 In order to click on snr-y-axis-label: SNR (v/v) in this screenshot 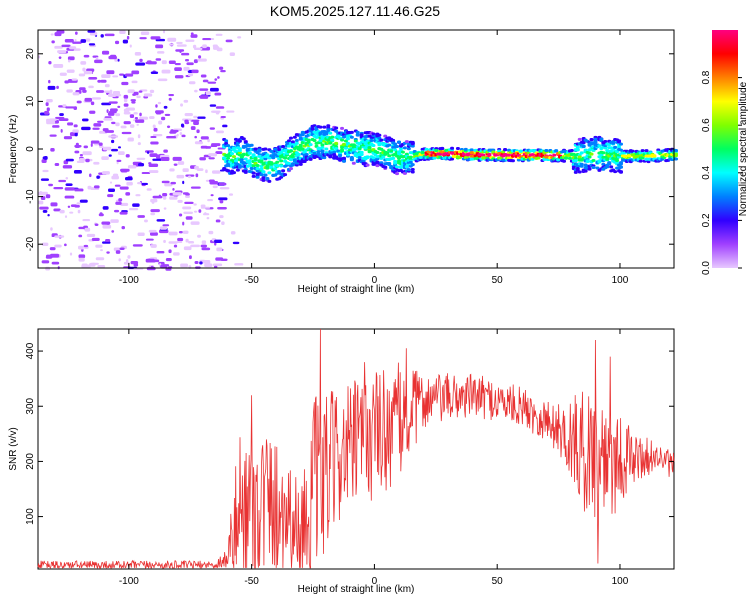, I will do `click(13, 448)`.